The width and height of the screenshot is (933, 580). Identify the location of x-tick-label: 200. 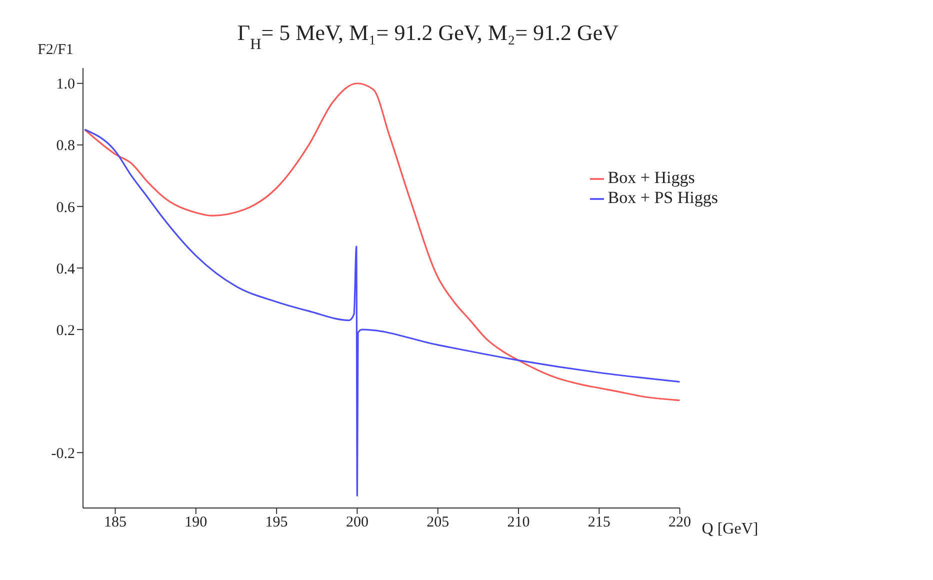
(357, 522).